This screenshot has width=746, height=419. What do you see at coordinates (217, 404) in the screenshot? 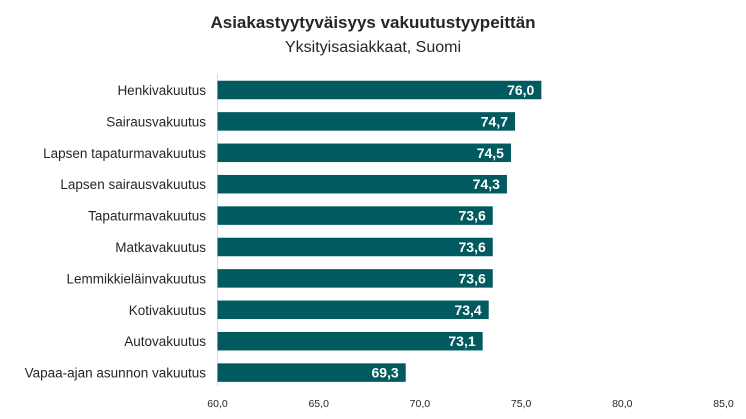
I see `x-tick-label: 60,0` at bounding box center [217, 404].